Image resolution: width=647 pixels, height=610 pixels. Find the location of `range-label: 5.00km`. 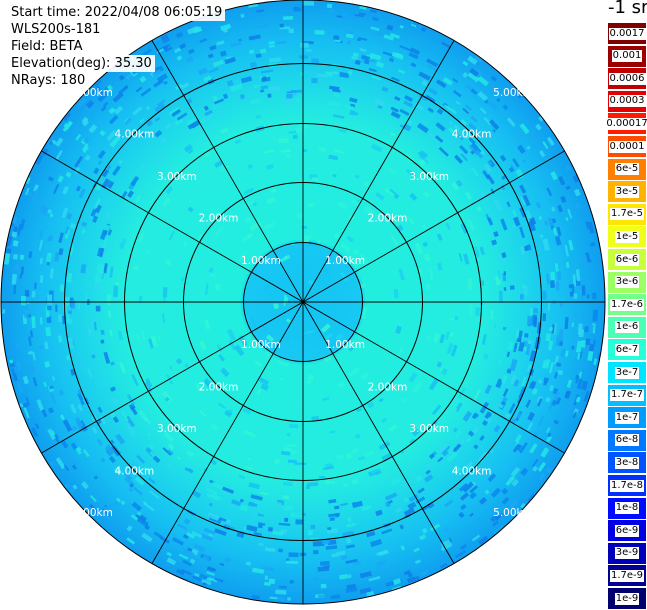

range-label: 5.00km is located at coordinates (93, 513).